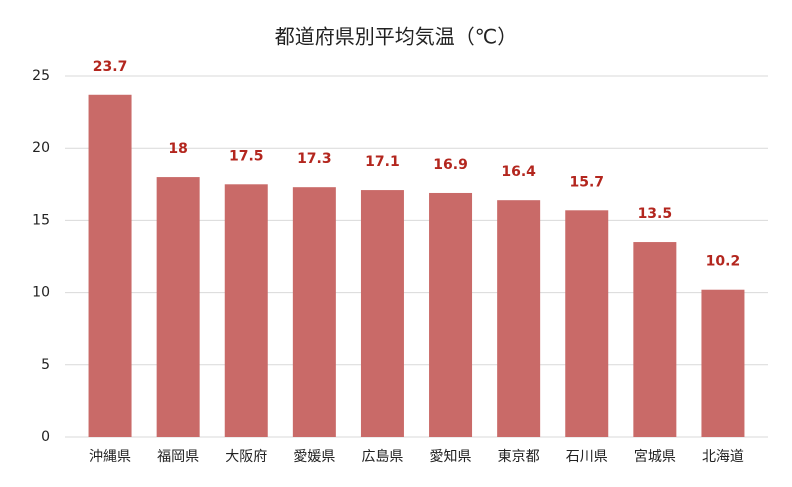 The height and width of the screenshot is (487, 792). Describe the element at coordinates (723, 262) in the screenshot. I see `value-label: 10.2` at that location.